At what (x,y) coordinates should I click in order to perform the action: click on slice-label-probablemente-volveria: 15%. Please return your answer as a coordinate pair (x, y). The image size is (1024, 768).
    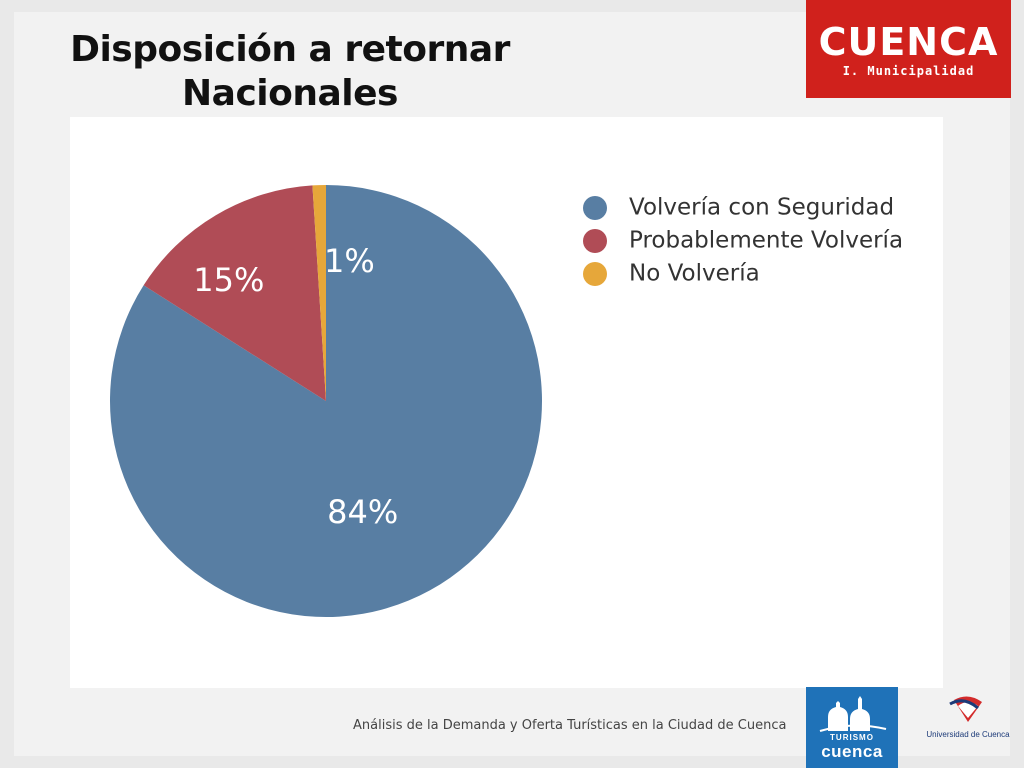
    Looking at the image, I should click on (228, 280).